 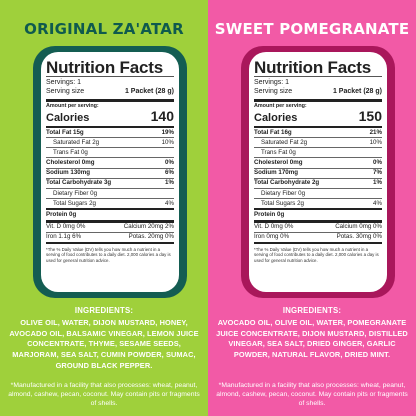 What do you see at coordinates (358, 227) in the screenshot?
I see `calcium: Calcium 0mg 0%` at bounding box center [358, 227].